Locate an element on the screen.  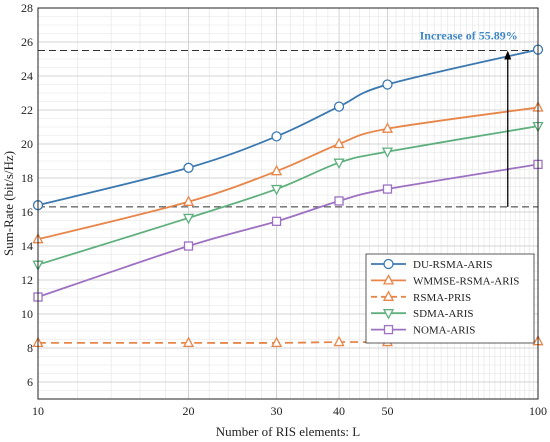
legend-entry-wmmse-rsma-aris: WMMSE-RSMA-ARIS is located at coordinates (445, 280).